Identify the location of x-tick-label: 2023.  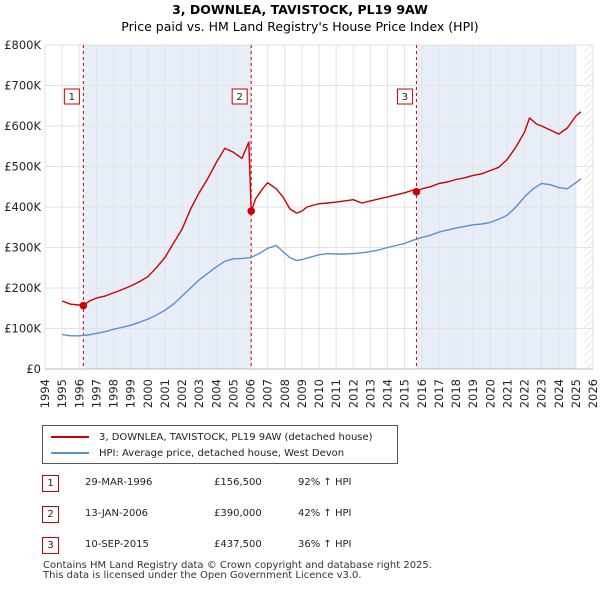
(542, 393).